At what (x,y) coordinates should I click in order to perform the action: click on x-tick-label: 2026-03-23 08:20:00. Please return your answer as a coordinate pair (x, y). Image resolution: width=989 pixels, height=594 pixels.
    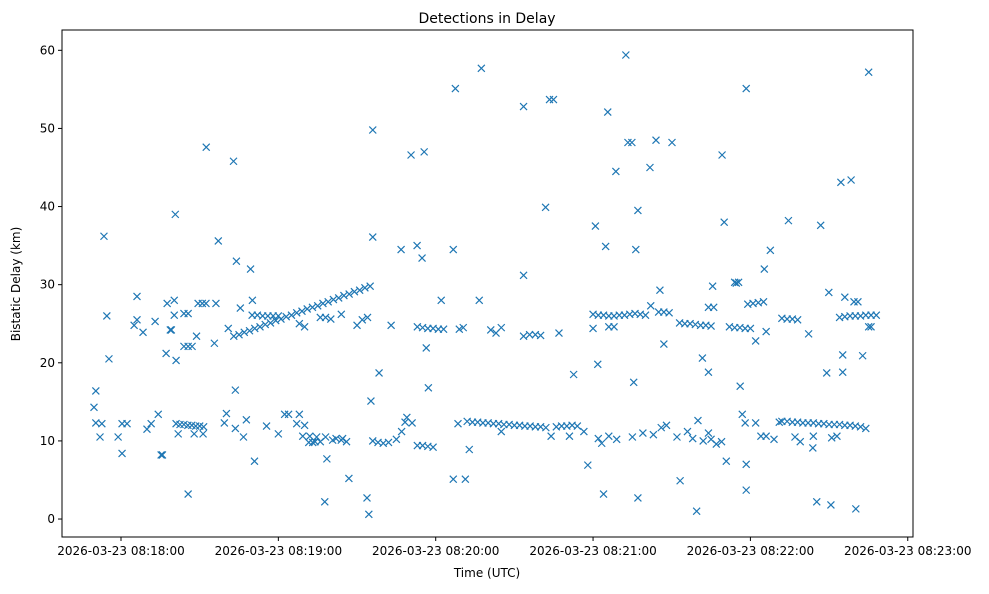
    Looking at the image, I should click on (435, 551).